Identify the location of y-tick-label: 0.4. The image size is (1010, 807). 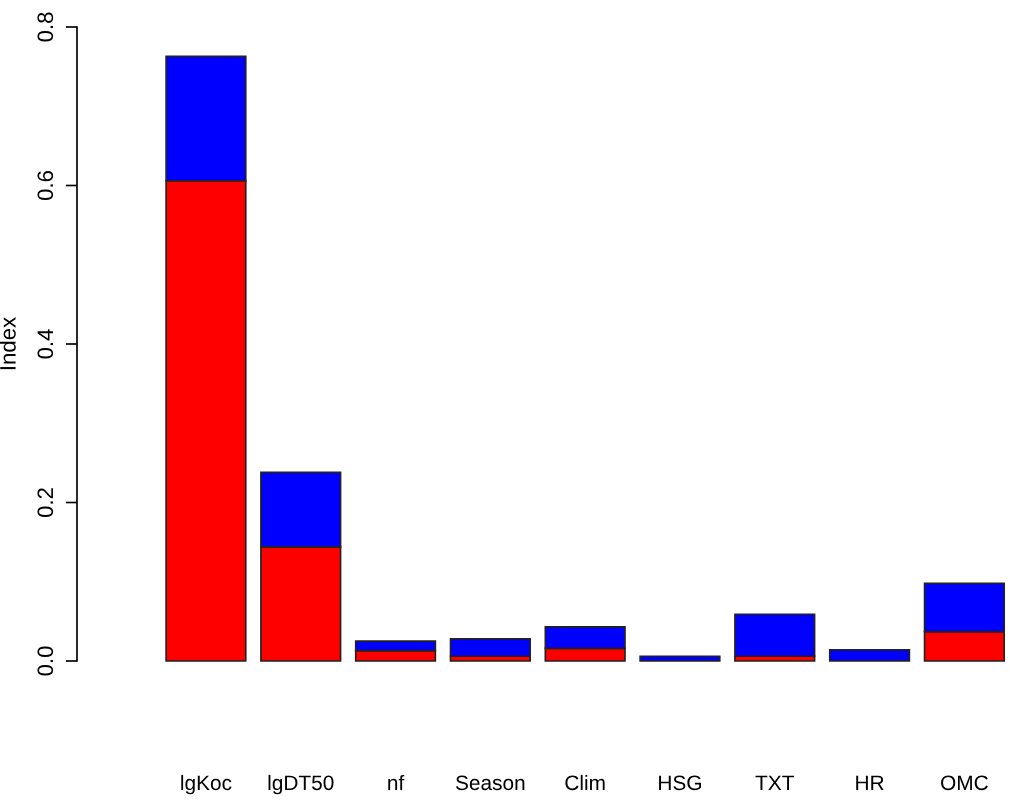
(45, 344).